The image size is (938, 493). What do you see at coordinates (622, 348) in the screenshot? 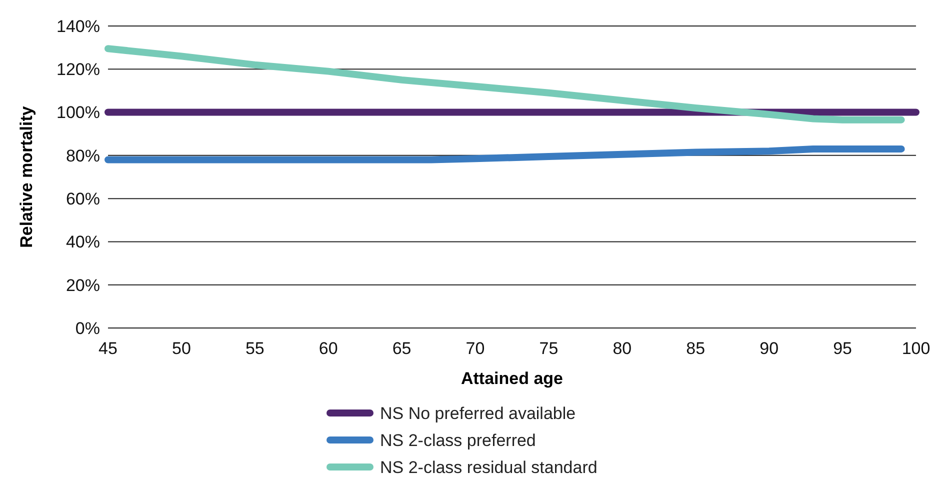
I see `x-tick-label: 80` at bounding box center [622, 348].